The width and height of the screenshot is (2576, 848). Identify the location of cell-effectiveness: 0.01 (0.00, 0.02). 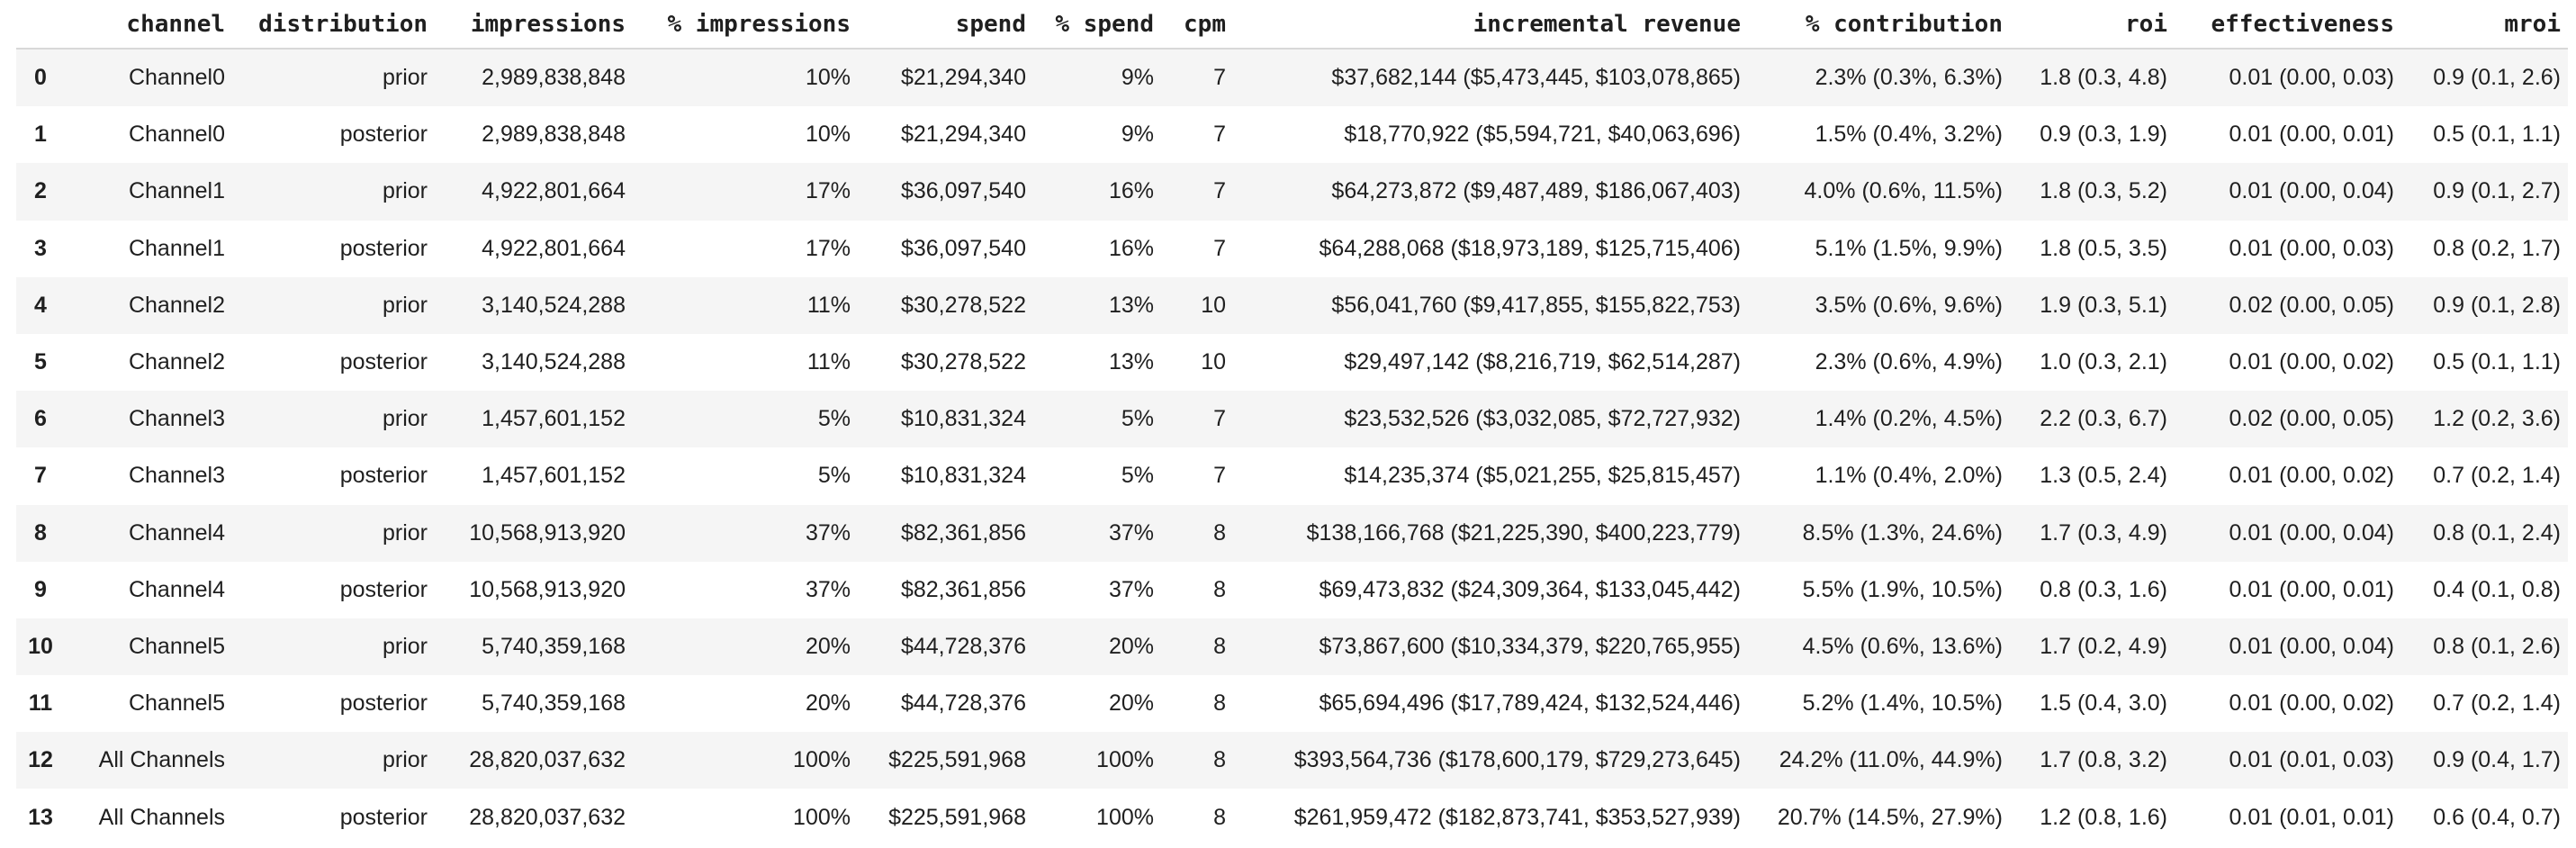
(2311, 704).